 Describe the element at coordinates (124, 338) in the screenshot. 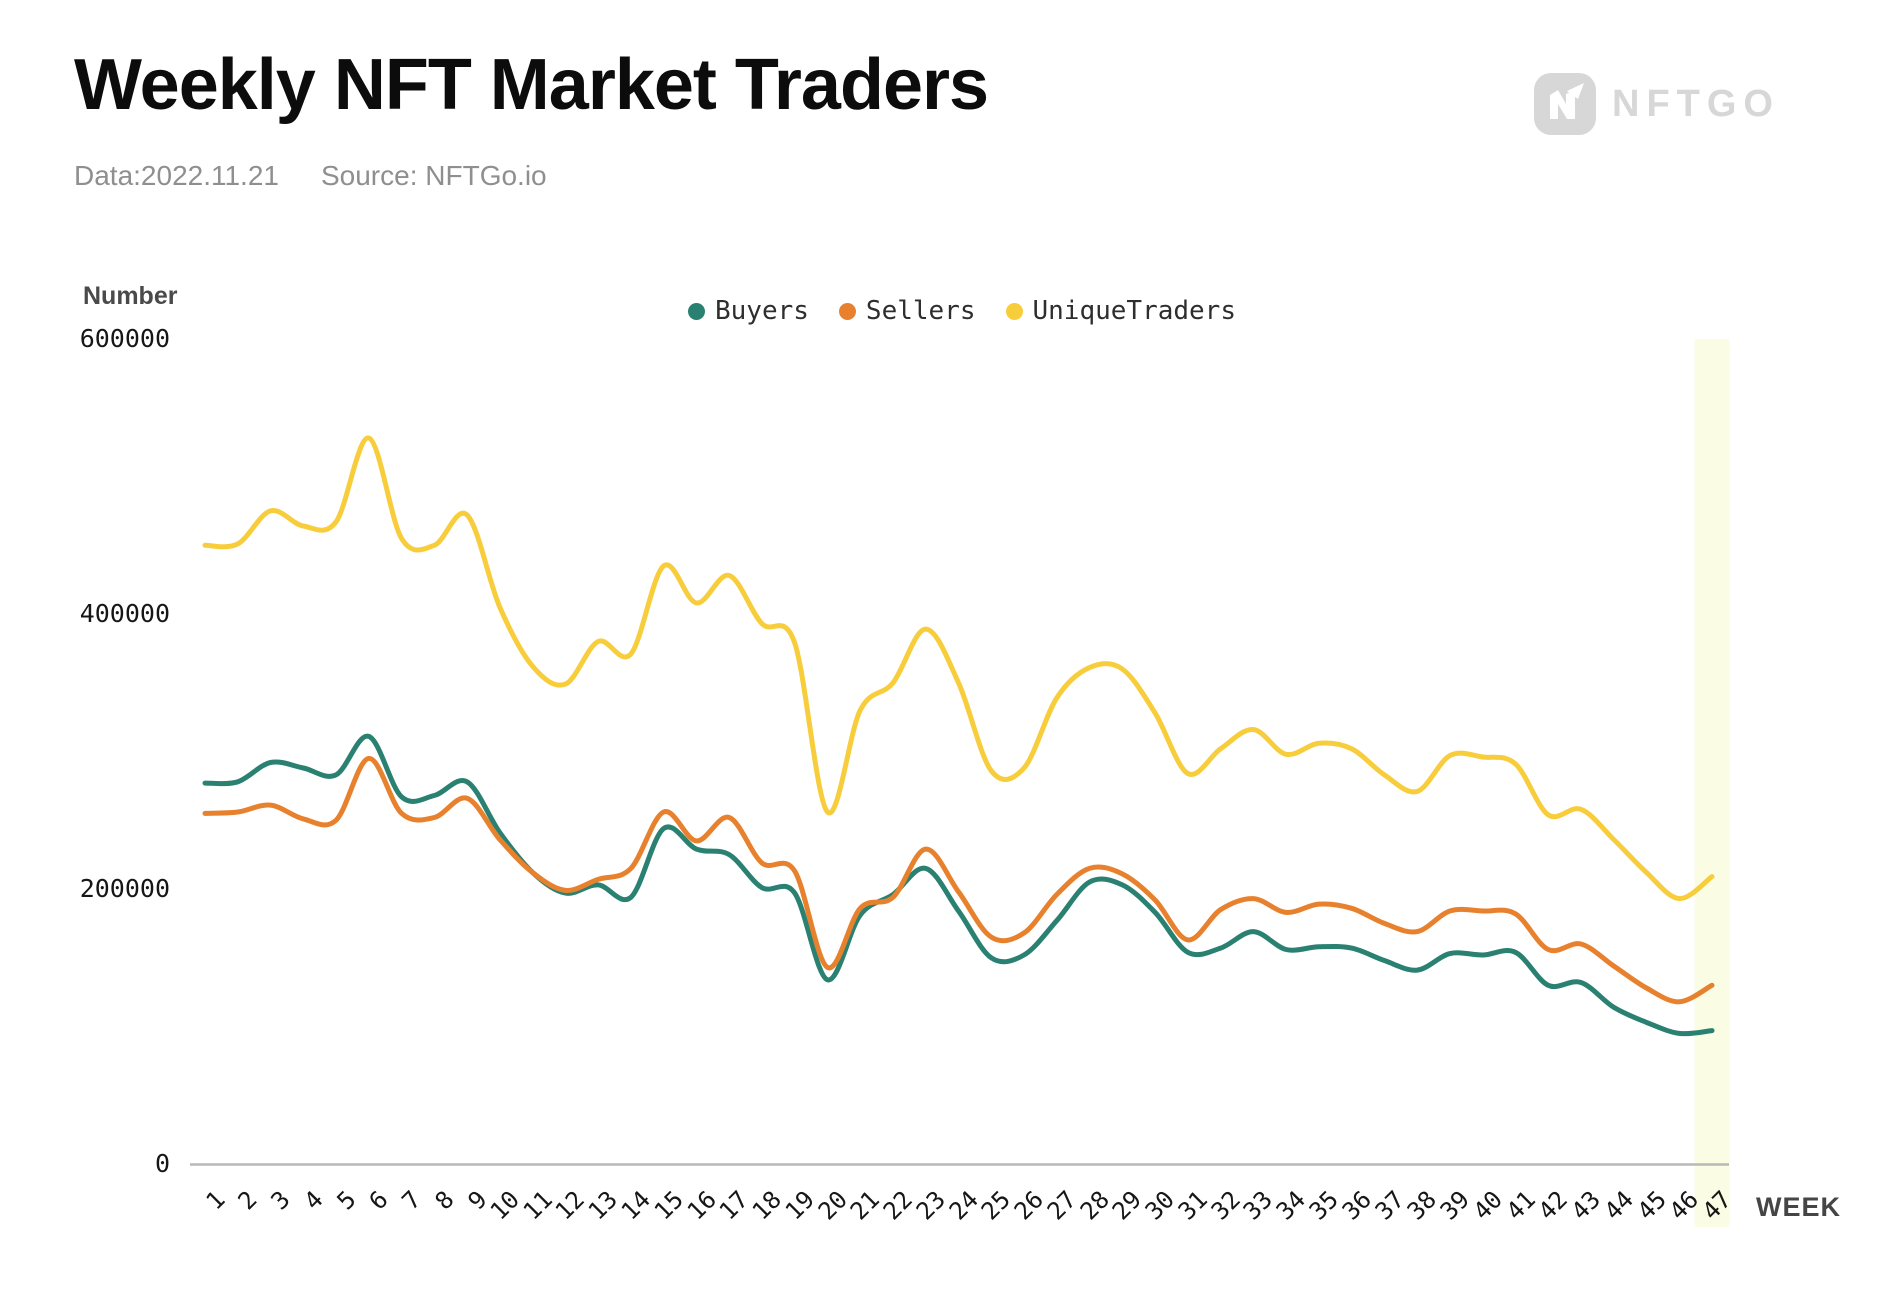

I see `y-tick-label: 600000` at that location.